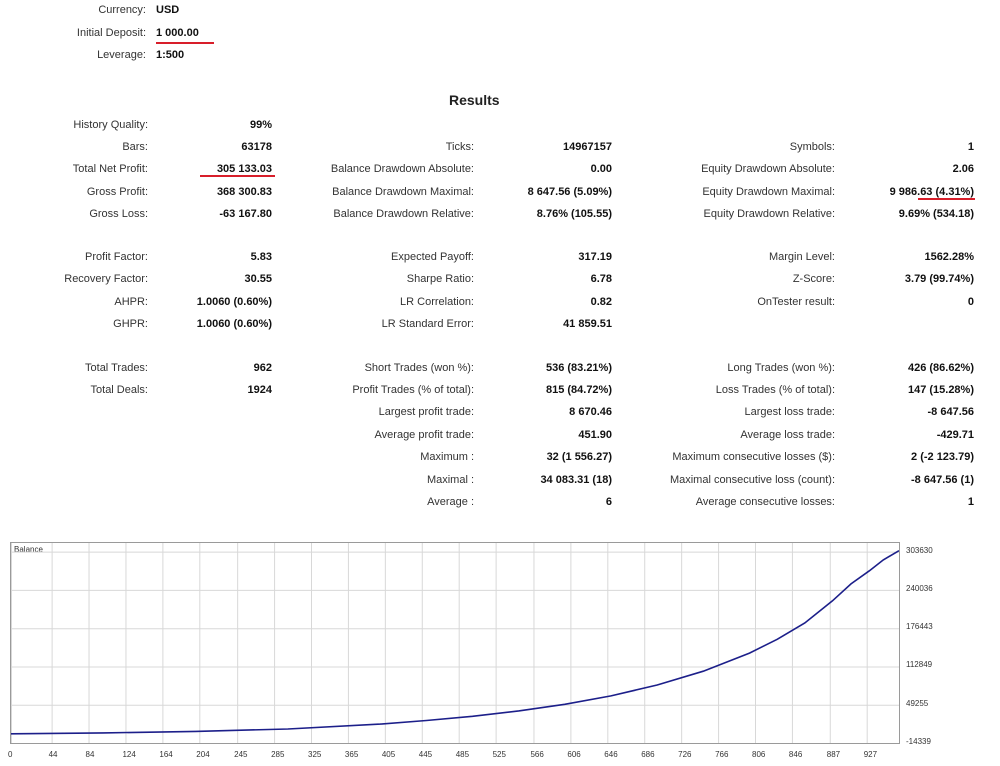  Describe the element at coordinates (425, 754) in the screenshot. I see `x-tick-label: 445` at that location.